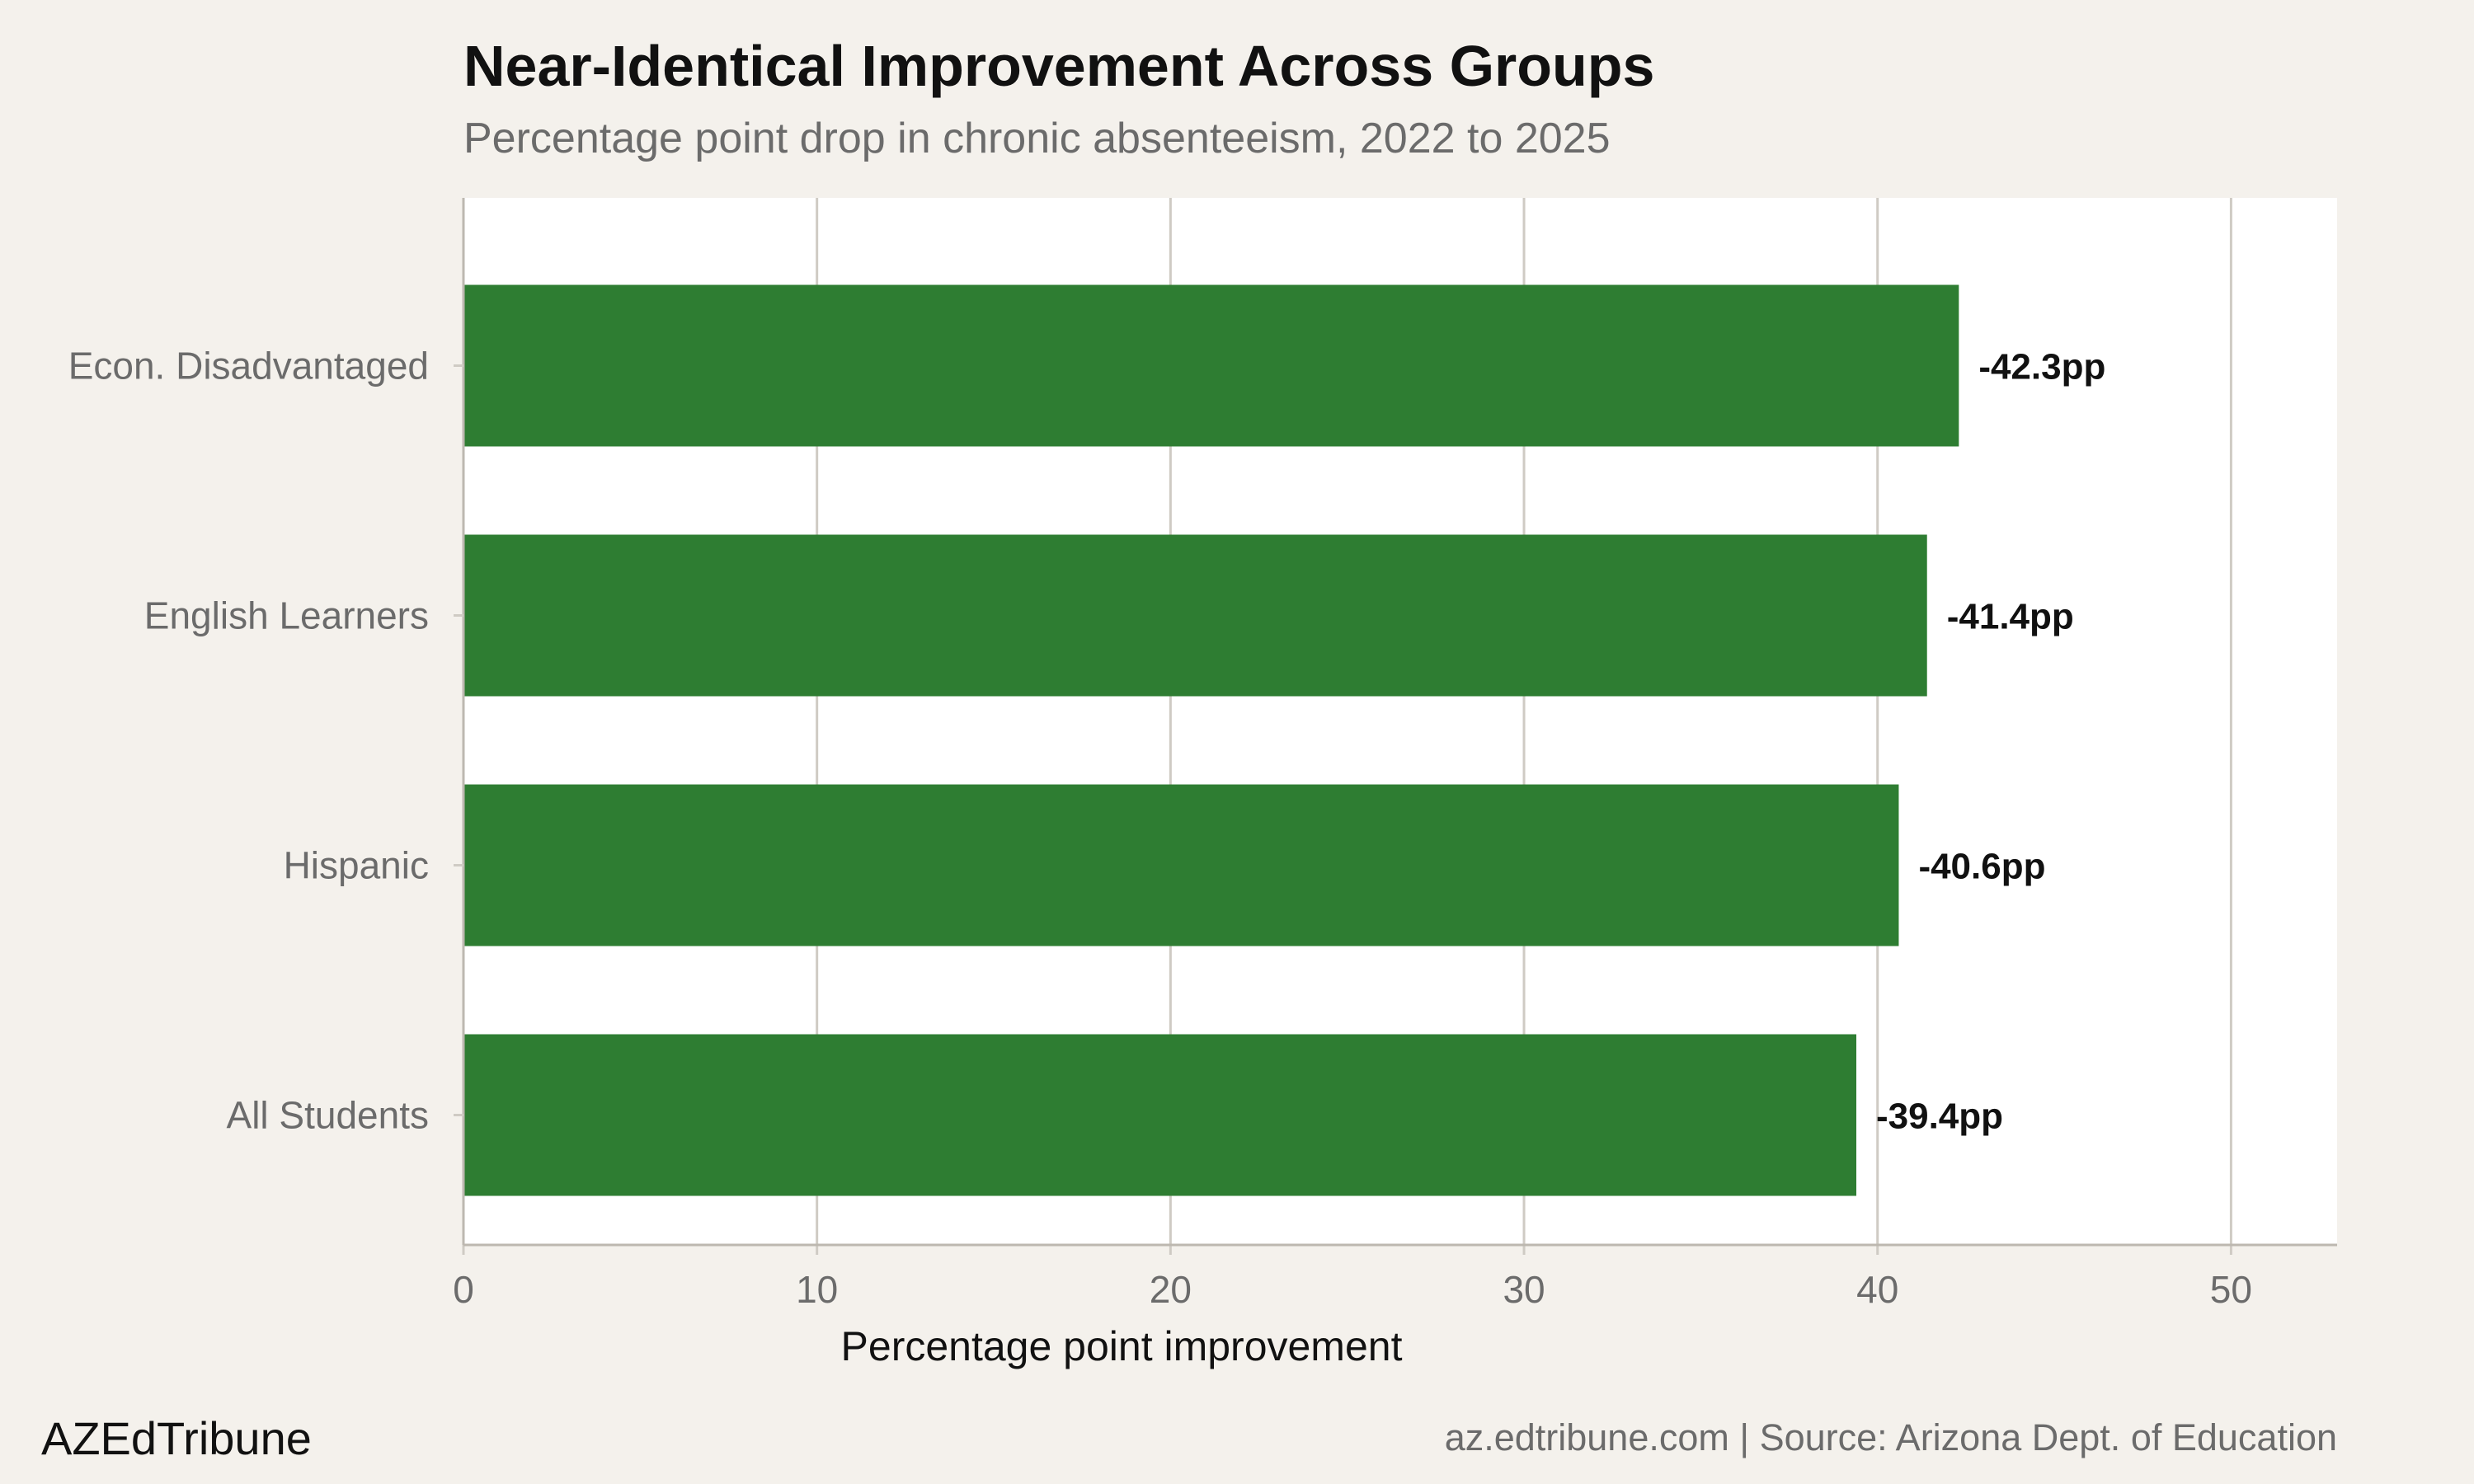 This screenshot has height=1484, width=2474. I want to click on y-tick-label: Hispanic, so click(356, 865).